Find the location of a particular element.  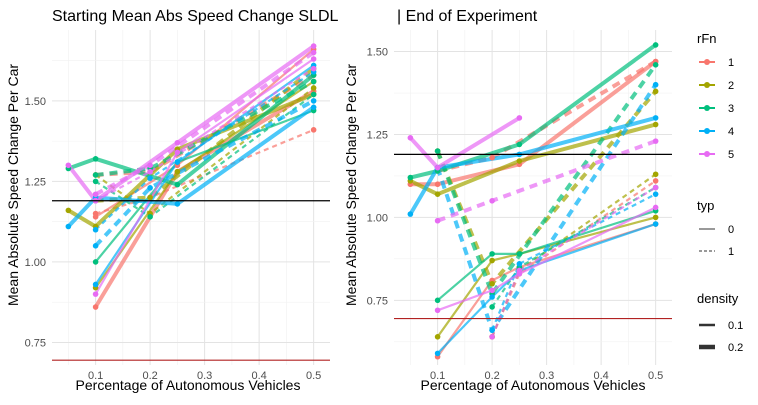

y-tick-label: 1.25 is located at coordinates (377, 135).